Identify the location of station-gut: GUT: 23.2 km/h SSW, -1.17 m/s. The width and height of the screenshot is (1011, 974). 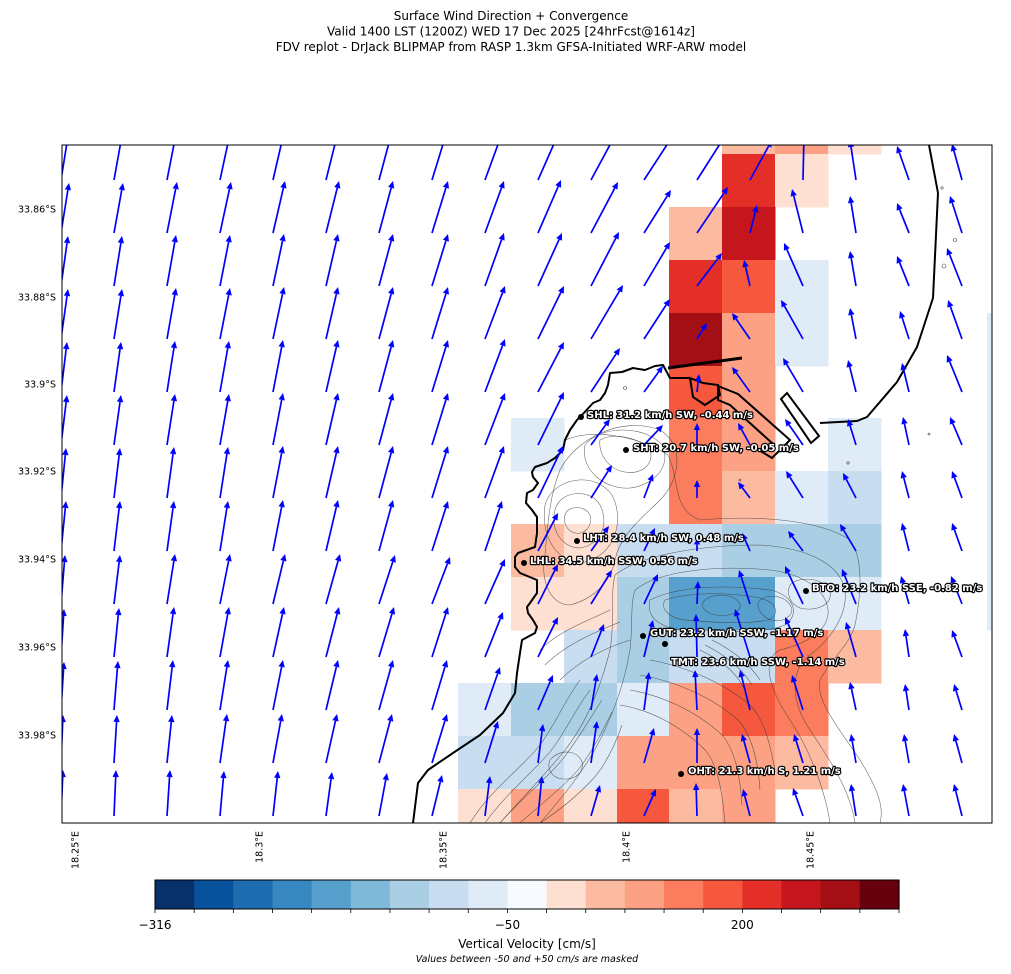
(732, 633).